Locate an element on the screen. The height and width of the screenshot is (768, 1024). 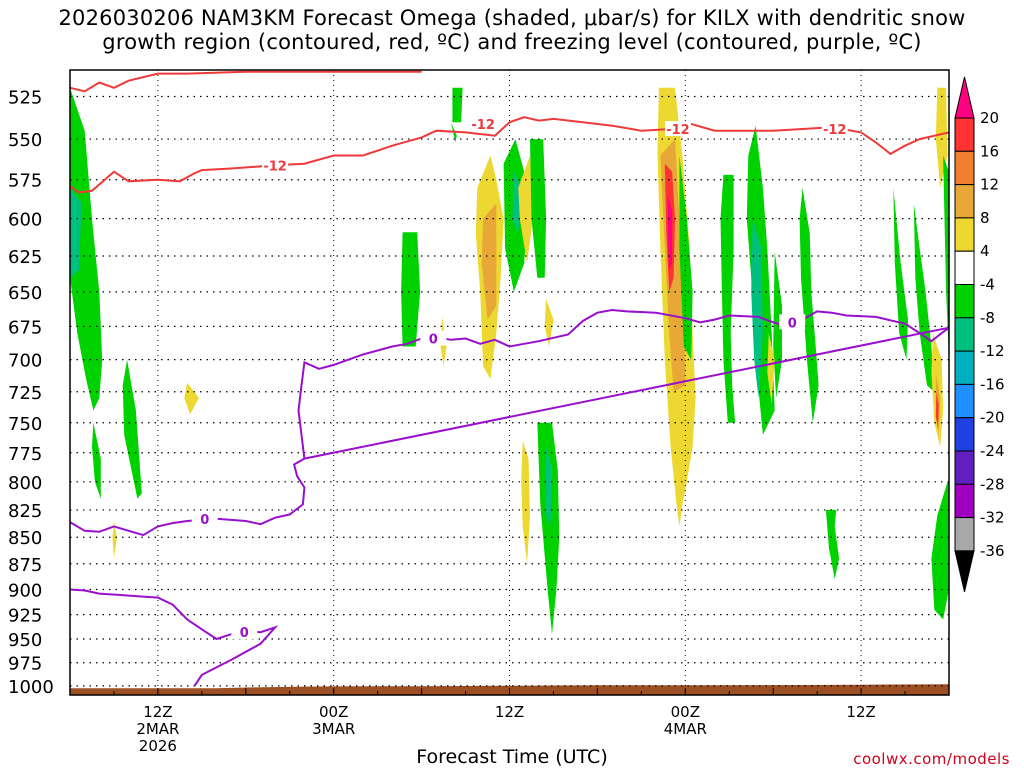
freezing-label-2-bg is located at coordinates (792, 322).